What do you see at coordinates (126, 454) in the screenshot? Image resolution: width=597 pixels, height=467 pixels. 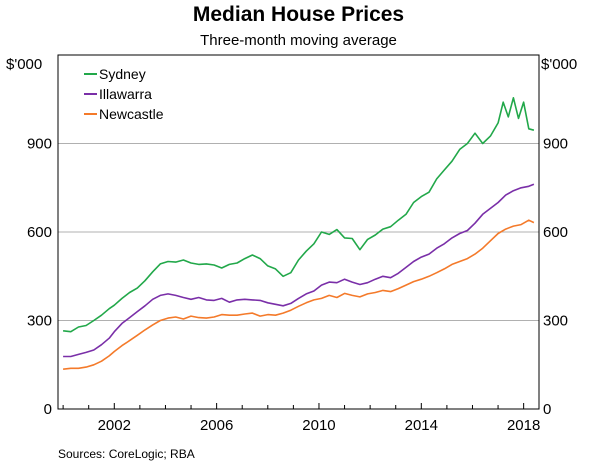 I see `source-note: Sources: CoreLogic; RBA` at bounding box center [126, 454].